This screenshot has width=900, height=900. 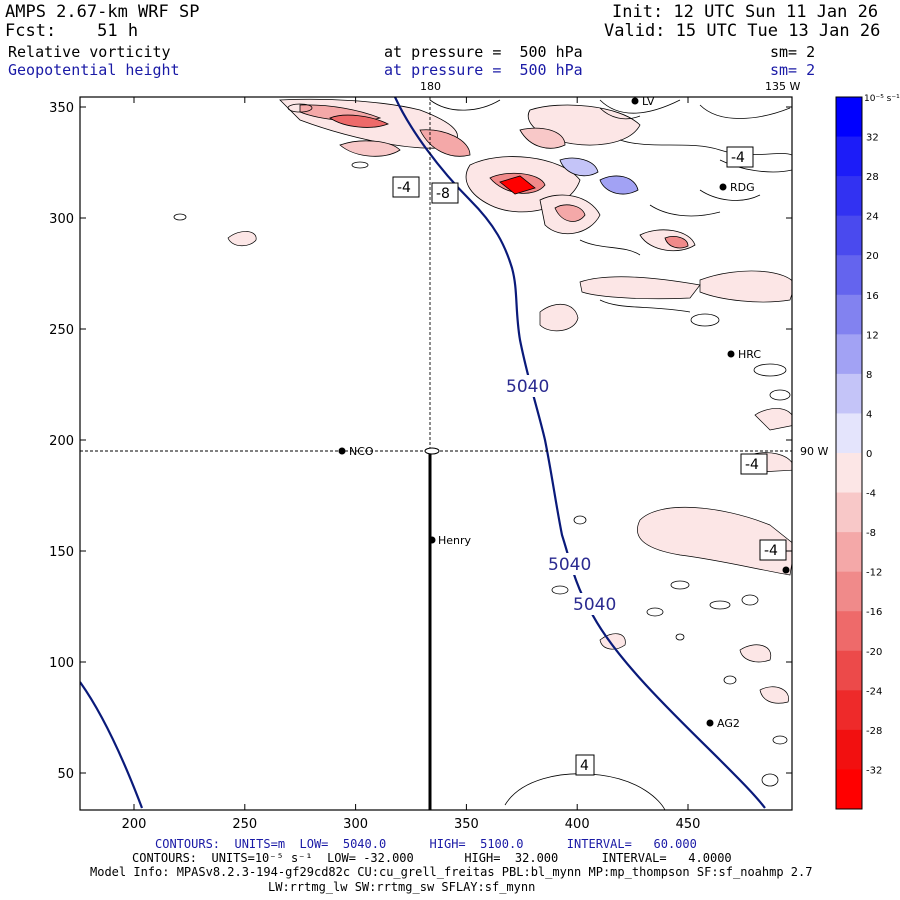 What do you see at coordinates (134, 824) in the screenshot?
I see `x-tick-label: 200` at bounding box center [134, 824].